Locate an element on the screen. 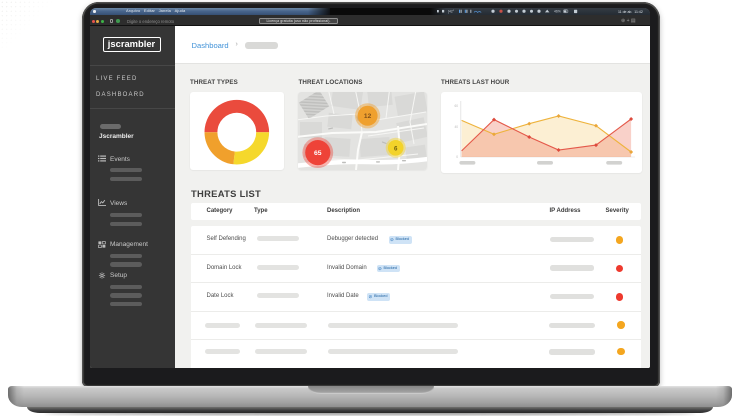 Image resolution: width=740 pixels, height=416 pixels. svg-text: 60 is located at coordinates (456, 106).